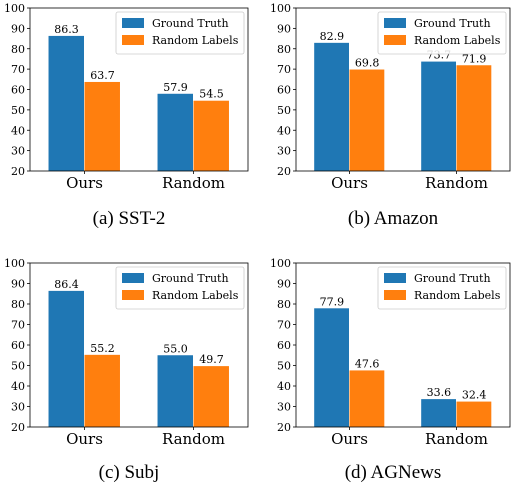  I want to click on data-label: 57.9, so click(175, 87).